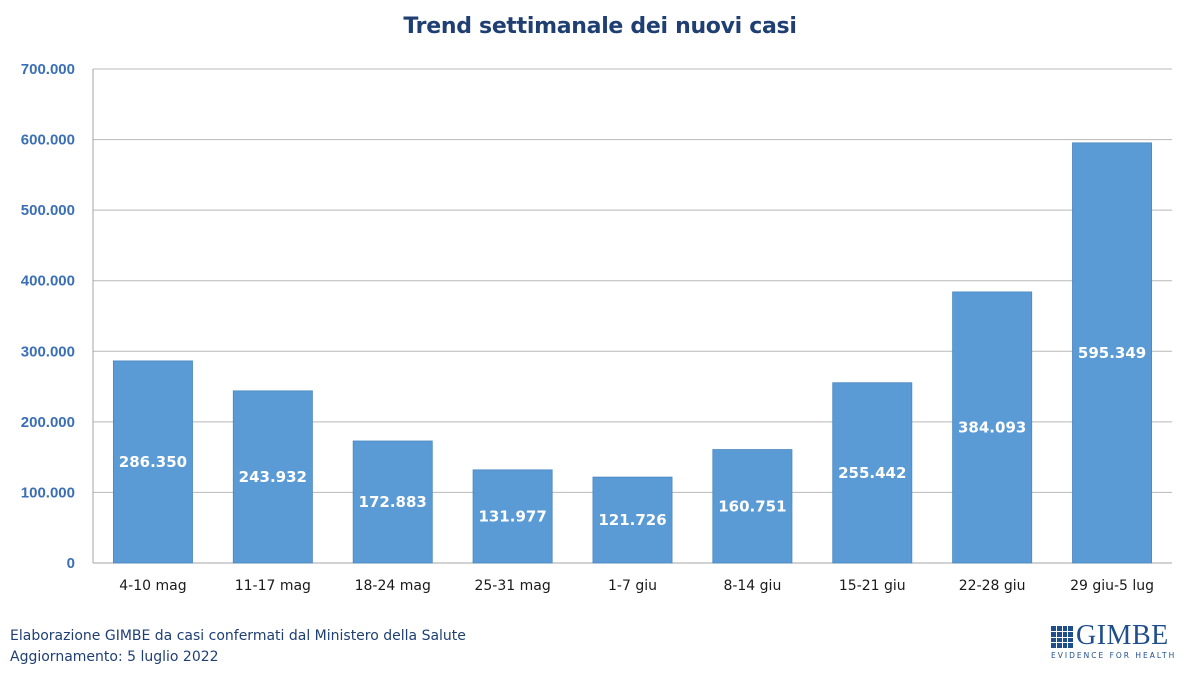 The image size is (1200, 675). Describe the element at coordinates (1112, 586) in the screenshot. I see `x-category-label: 29 giu-5 lug` at that location.